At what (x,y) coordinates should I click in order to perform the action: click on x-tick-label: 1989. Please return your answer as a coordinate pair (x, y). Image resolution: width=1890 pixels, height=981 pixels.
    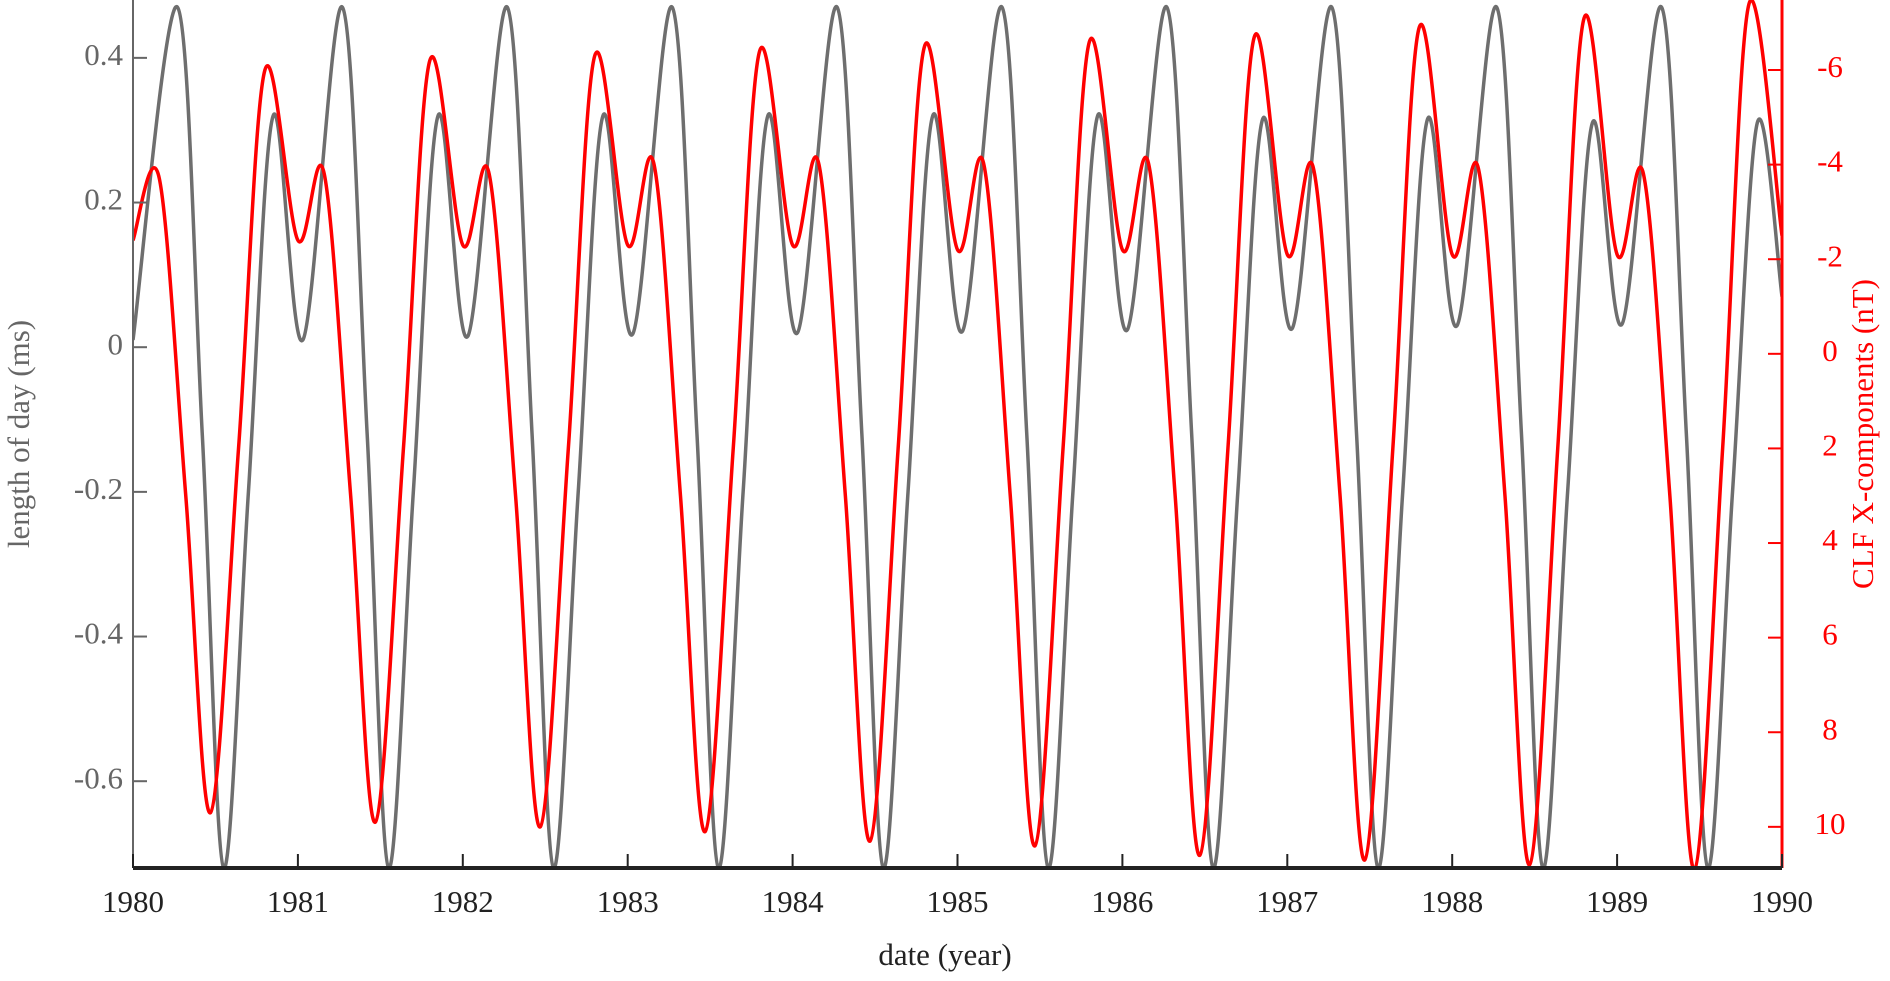
    Looking at the image, I should click on (1617, 901).